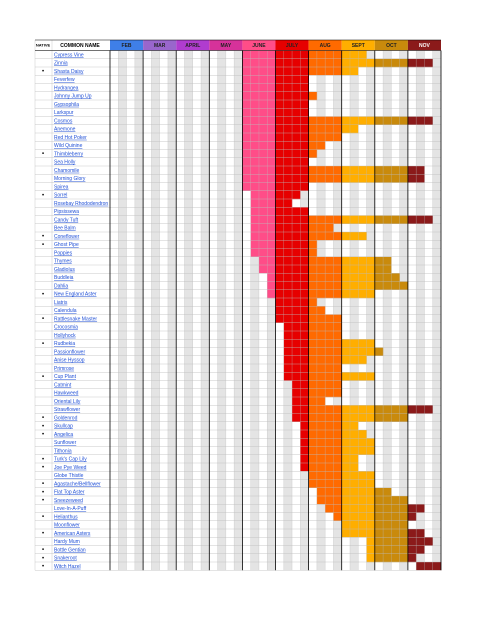  What do you see at coordinates (70, 550) in the screenshot?
I see `plant-name: Bottle Gentian` at bounding box center [70, 550].